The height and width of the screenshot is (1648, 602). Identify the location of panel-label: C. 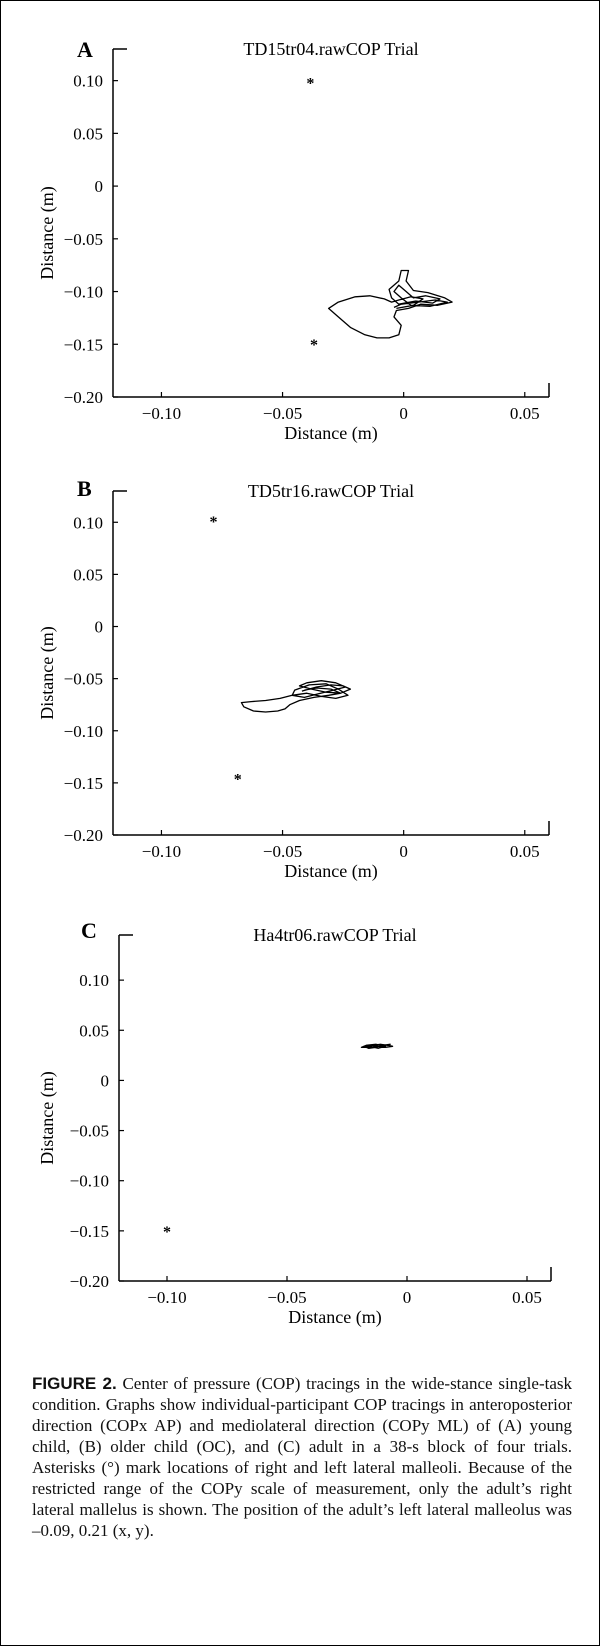
(89, 930).